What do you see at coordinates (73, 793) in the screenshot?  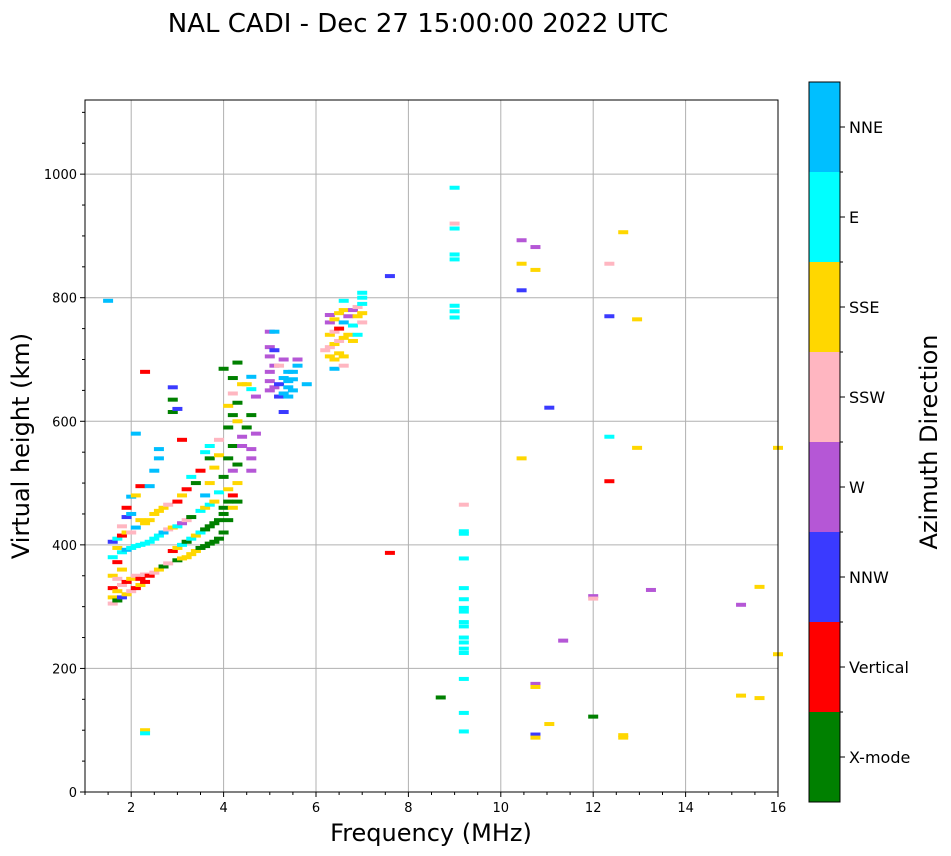 I see `y-tick-label: 0` at bounding box center [73, 793].